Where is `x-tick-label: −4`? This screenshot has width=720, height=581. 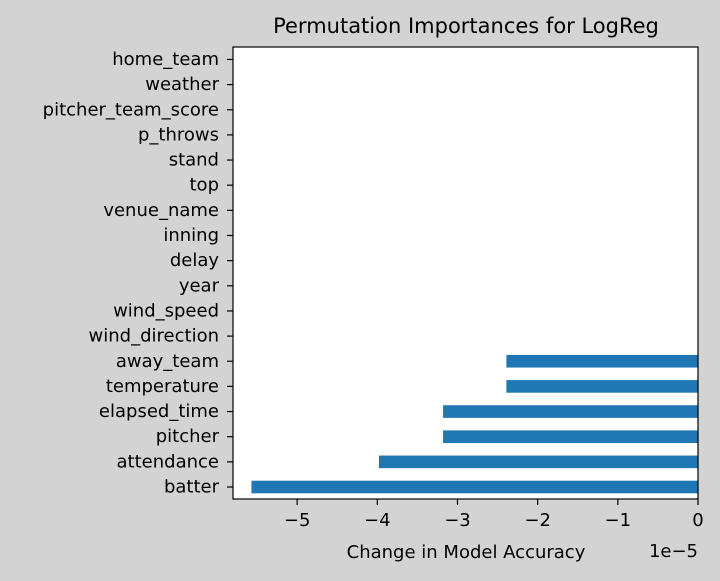 x-tick-label: −4 is located at coordinates (377, 520).